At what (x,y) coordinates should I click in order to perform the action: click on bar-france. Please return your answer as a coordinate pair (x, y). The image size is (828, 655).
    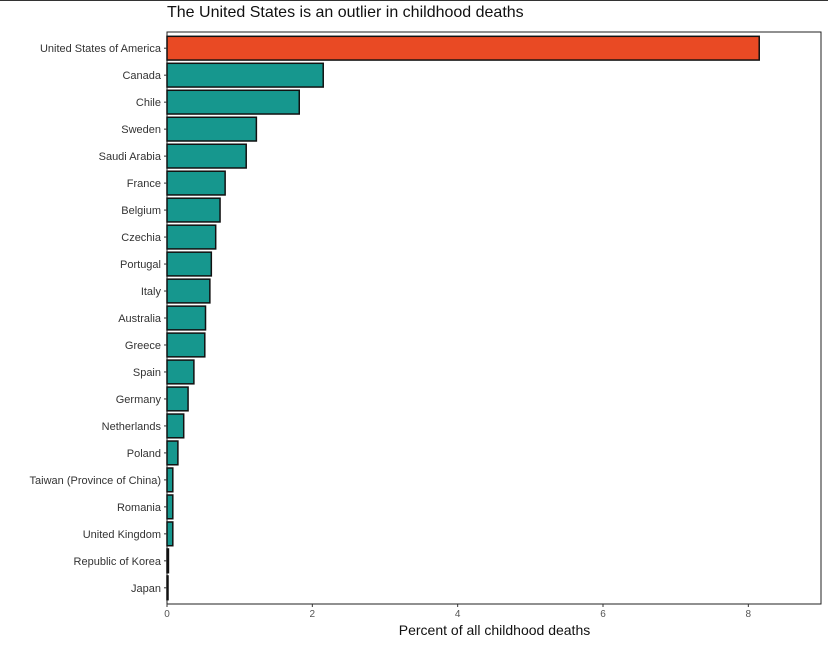
    Looking at the image, I should click on (196, 183).